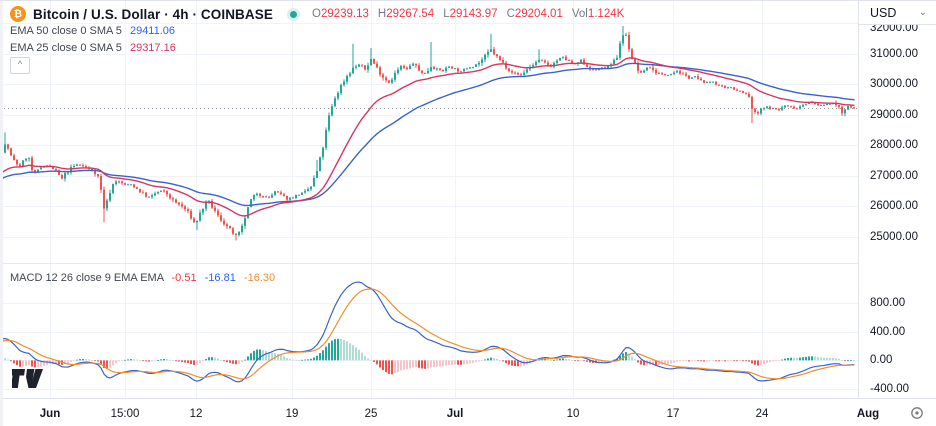 This screenshot has width=936, height=426. What do you see at coordinates (894, 237) in the screenshot?
I see `axis-label: 25000.00` at bounding box center [894, 237].